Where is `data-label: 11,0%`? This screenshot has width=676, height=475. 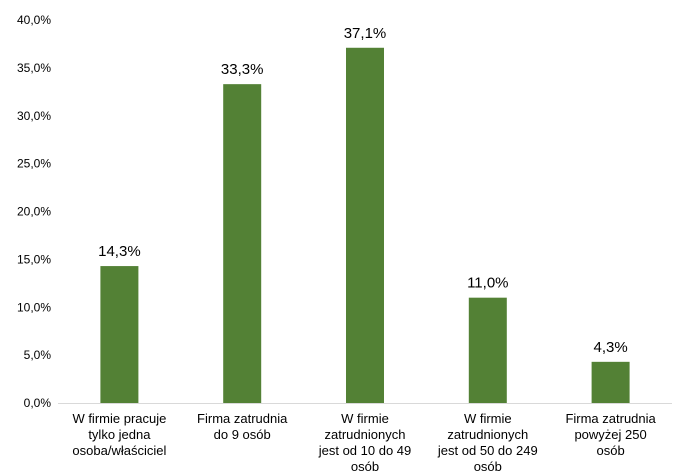 data-label: 11,0% is located at coordinates (487, 283).